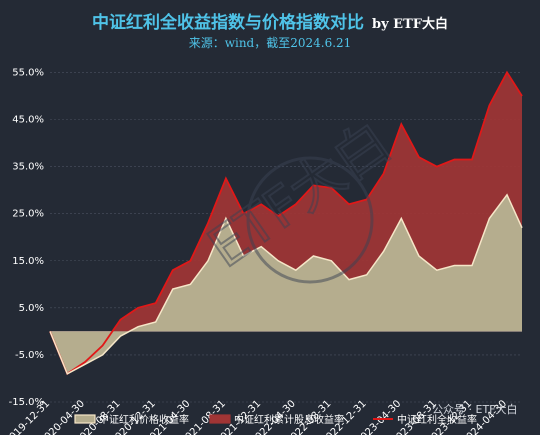 Image resolution: width=540 pixels, height=435 pixels. What do you see at coordinates (270, 43) in the screenshot?
I see `chart-subtitle: 来源：wind，截至2024.6.21` at bounding box center [270, 43].